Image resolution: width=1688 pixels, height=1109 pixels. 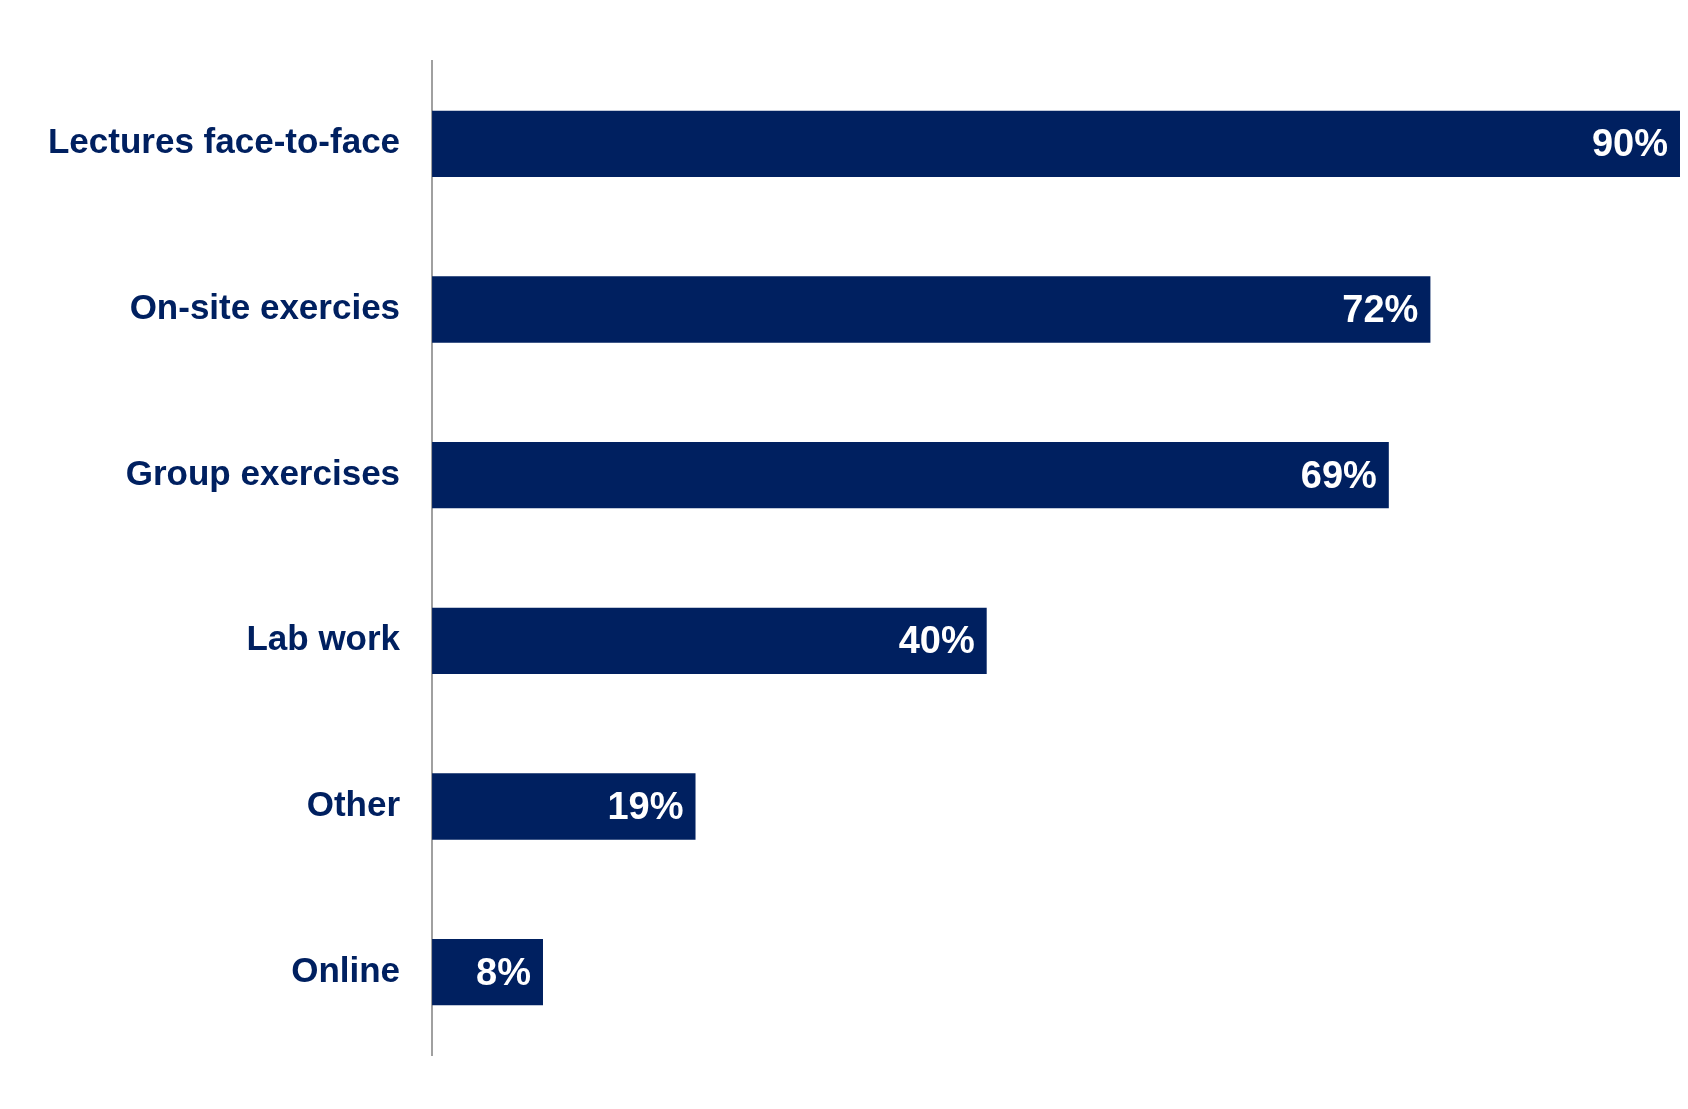 What do you see at coordinates (323, 638) in the screenshot?
I see `y-tick-label: Lab work` at bounding box center [323, 638].